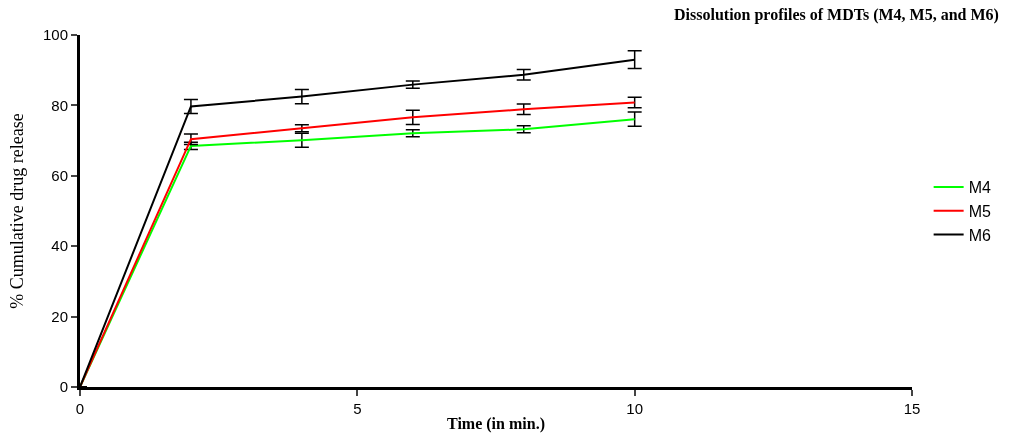  What do you see at coordinates (59, 105) in the screenshot?
I see `y-tick-label: 80` at bounding box center [59, 105].